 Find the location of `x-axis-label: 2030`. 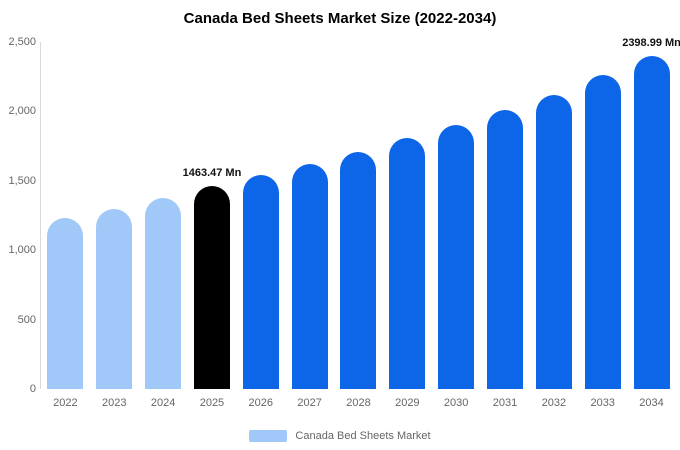

x-axis-label: 2030 is located at coordinates (456, 403).